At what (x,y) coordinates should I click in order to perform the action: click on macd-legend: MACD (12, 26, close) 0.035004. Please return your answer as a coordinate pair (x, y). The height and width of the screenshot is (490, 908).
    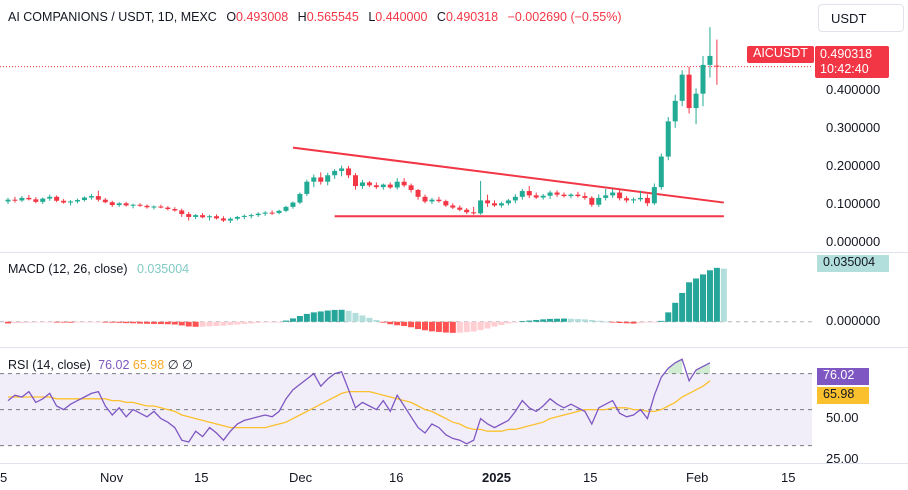
    Looking at the image, I should click on (98, 269).